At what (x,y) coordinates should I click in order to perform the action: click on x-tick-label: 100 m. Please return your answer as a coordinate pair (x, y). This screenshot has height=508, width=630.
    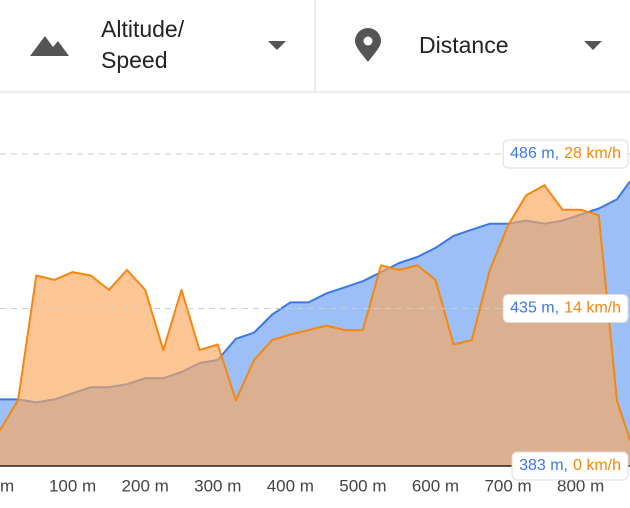
    Looking at the image, I should click on (72, 485).